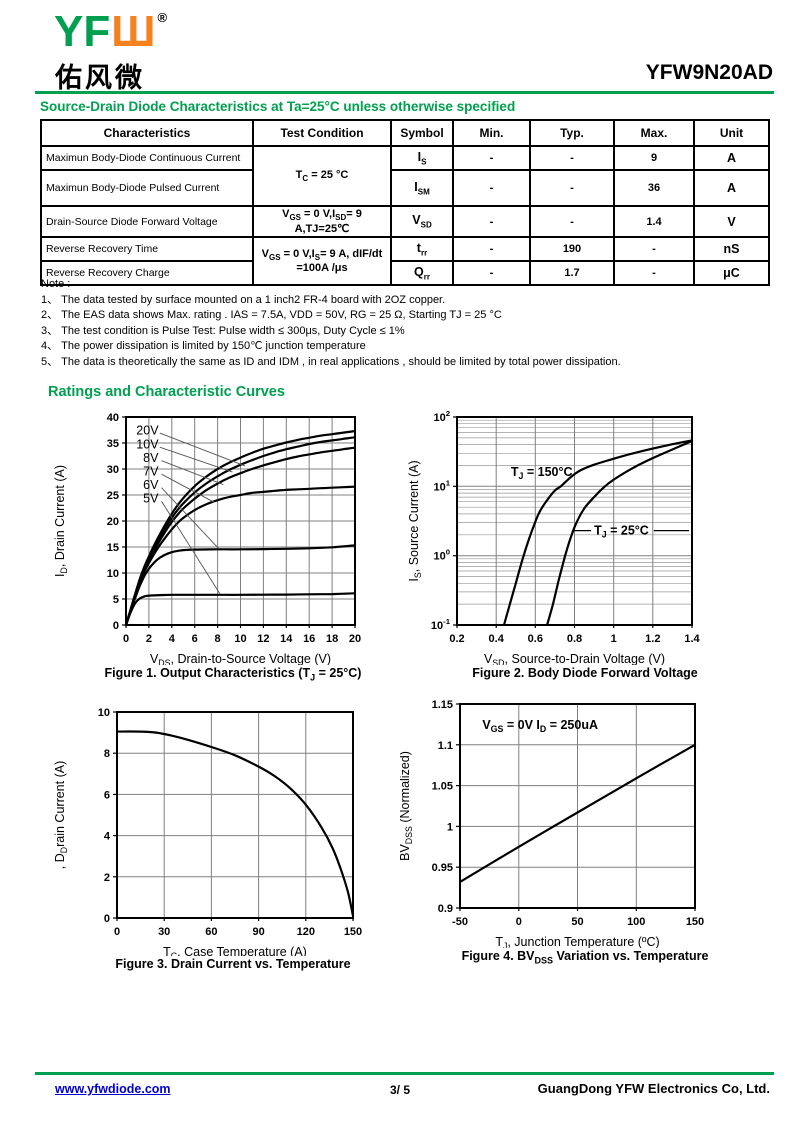  Describe the element at coordinates (585, 673) in the screenshot. I see `figure2-caption: Figure 2. Body Diode Forward Voltage` at that location.